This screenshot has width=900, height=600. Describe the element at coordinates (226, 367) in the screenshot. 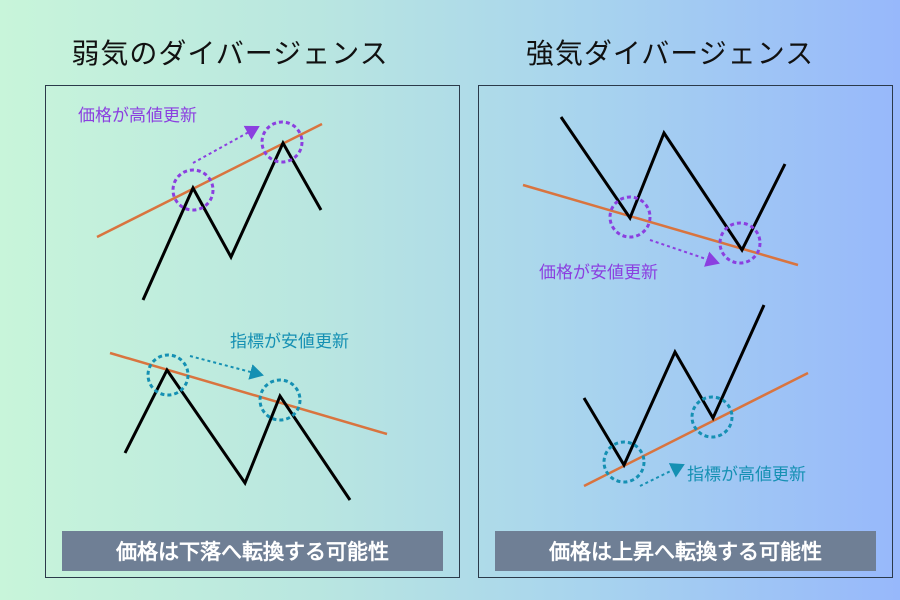

I see `bearish-indicator-arrow` at that location.